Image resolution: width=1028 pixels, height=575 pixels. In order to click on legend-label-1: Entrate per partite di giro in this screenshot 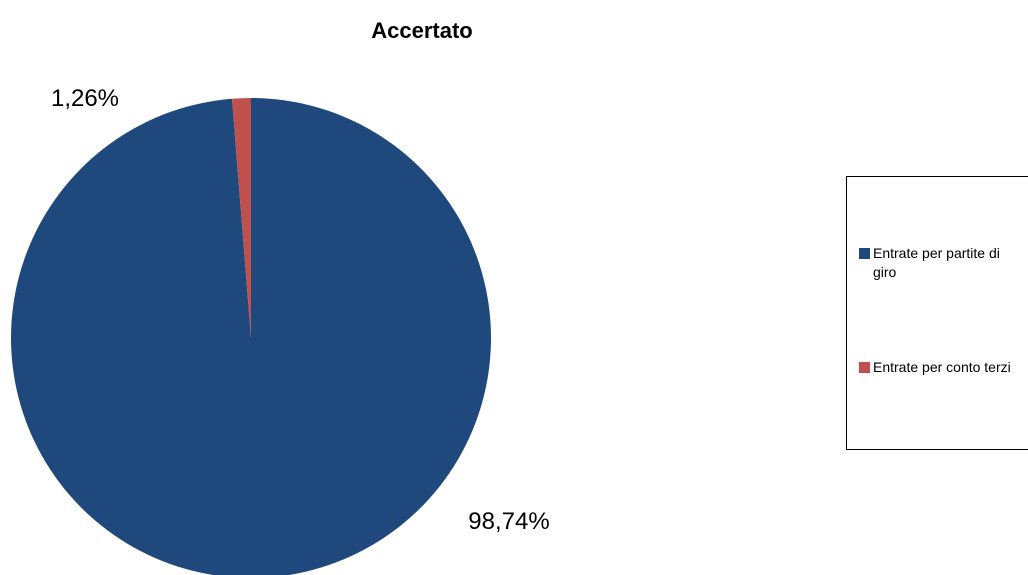, I will do `click(936, 262)`.